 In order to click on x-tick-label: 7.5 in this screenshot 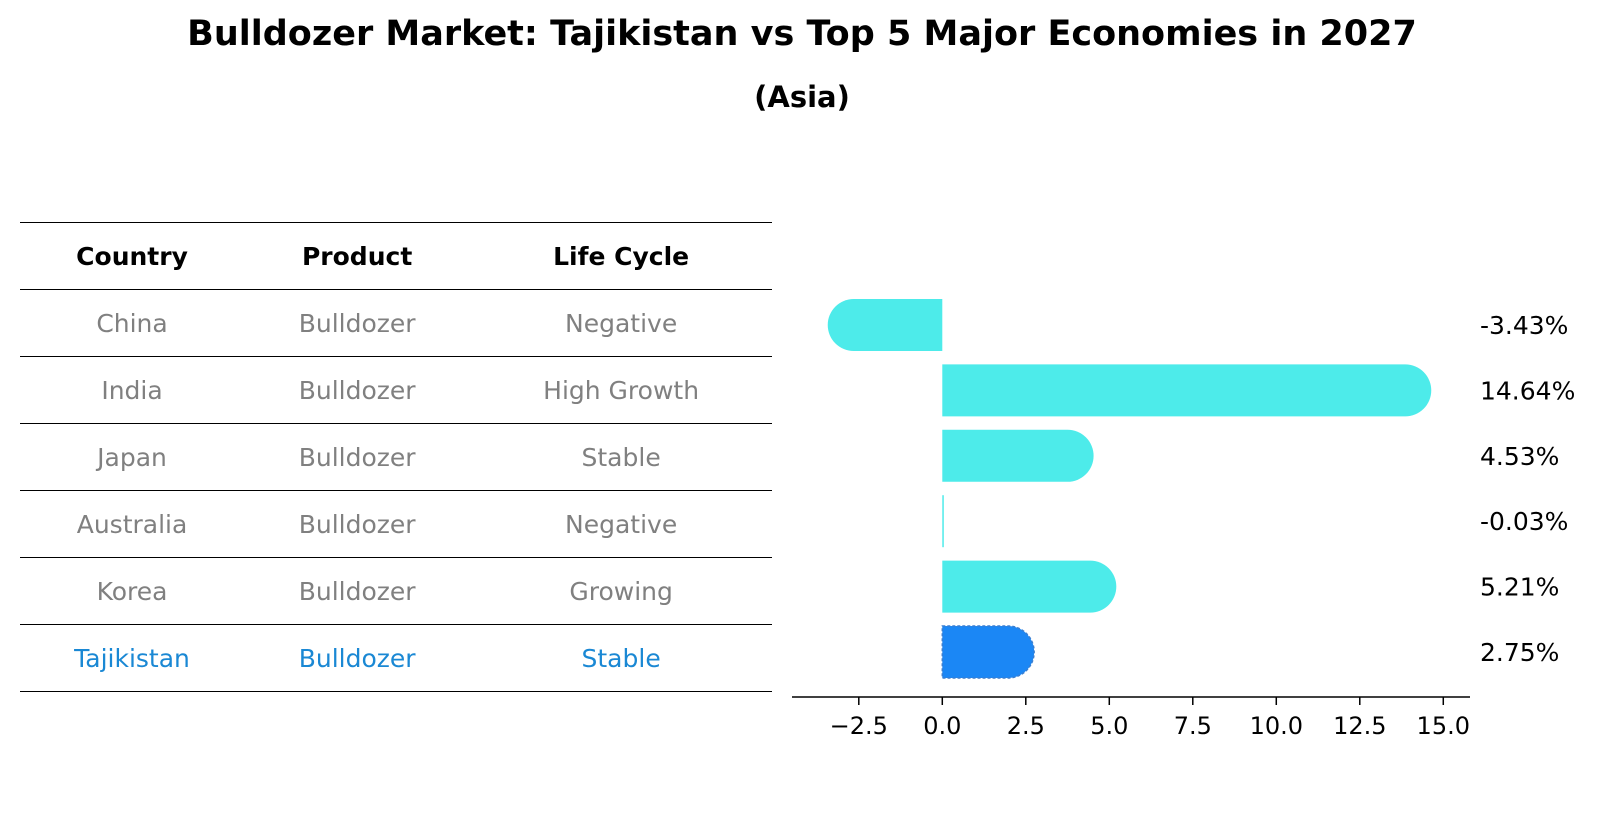, I will do `click(1193, 726)`.